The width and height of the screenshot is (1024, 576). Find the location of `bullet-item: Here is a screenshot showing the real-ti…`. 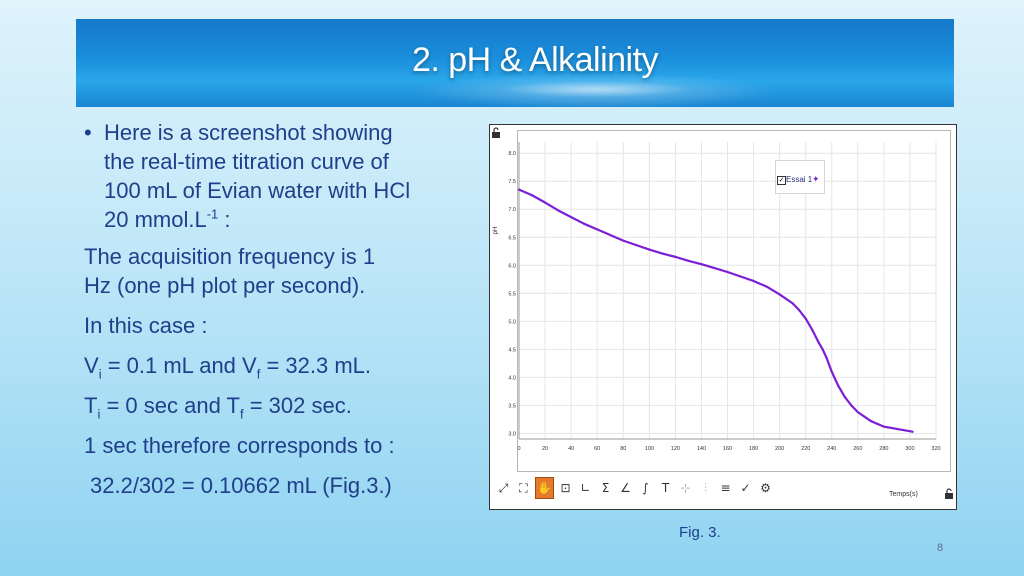

bullet-item: Here is a screenshot showing the real-ti… is located at coordinates (284, 176).